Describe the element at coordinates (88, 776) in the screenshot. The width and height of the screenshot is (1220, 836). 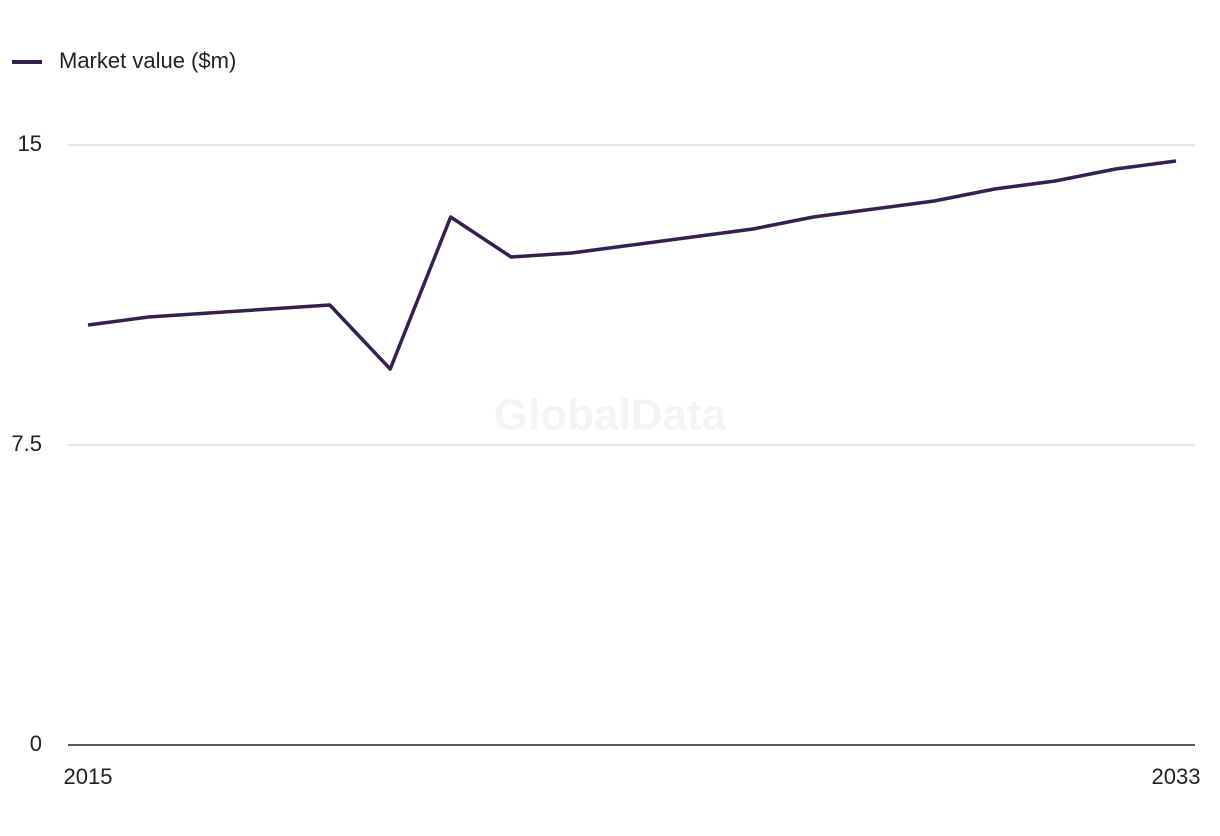
I see `x-tick-label: 2015` at that location.